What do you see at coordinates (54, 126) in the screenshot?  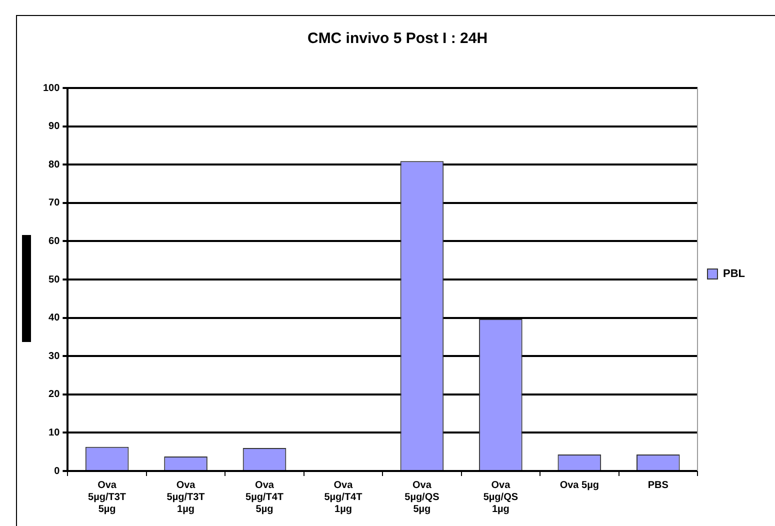 I see `y-tick-label: 90` at bounding box center [54, 126].